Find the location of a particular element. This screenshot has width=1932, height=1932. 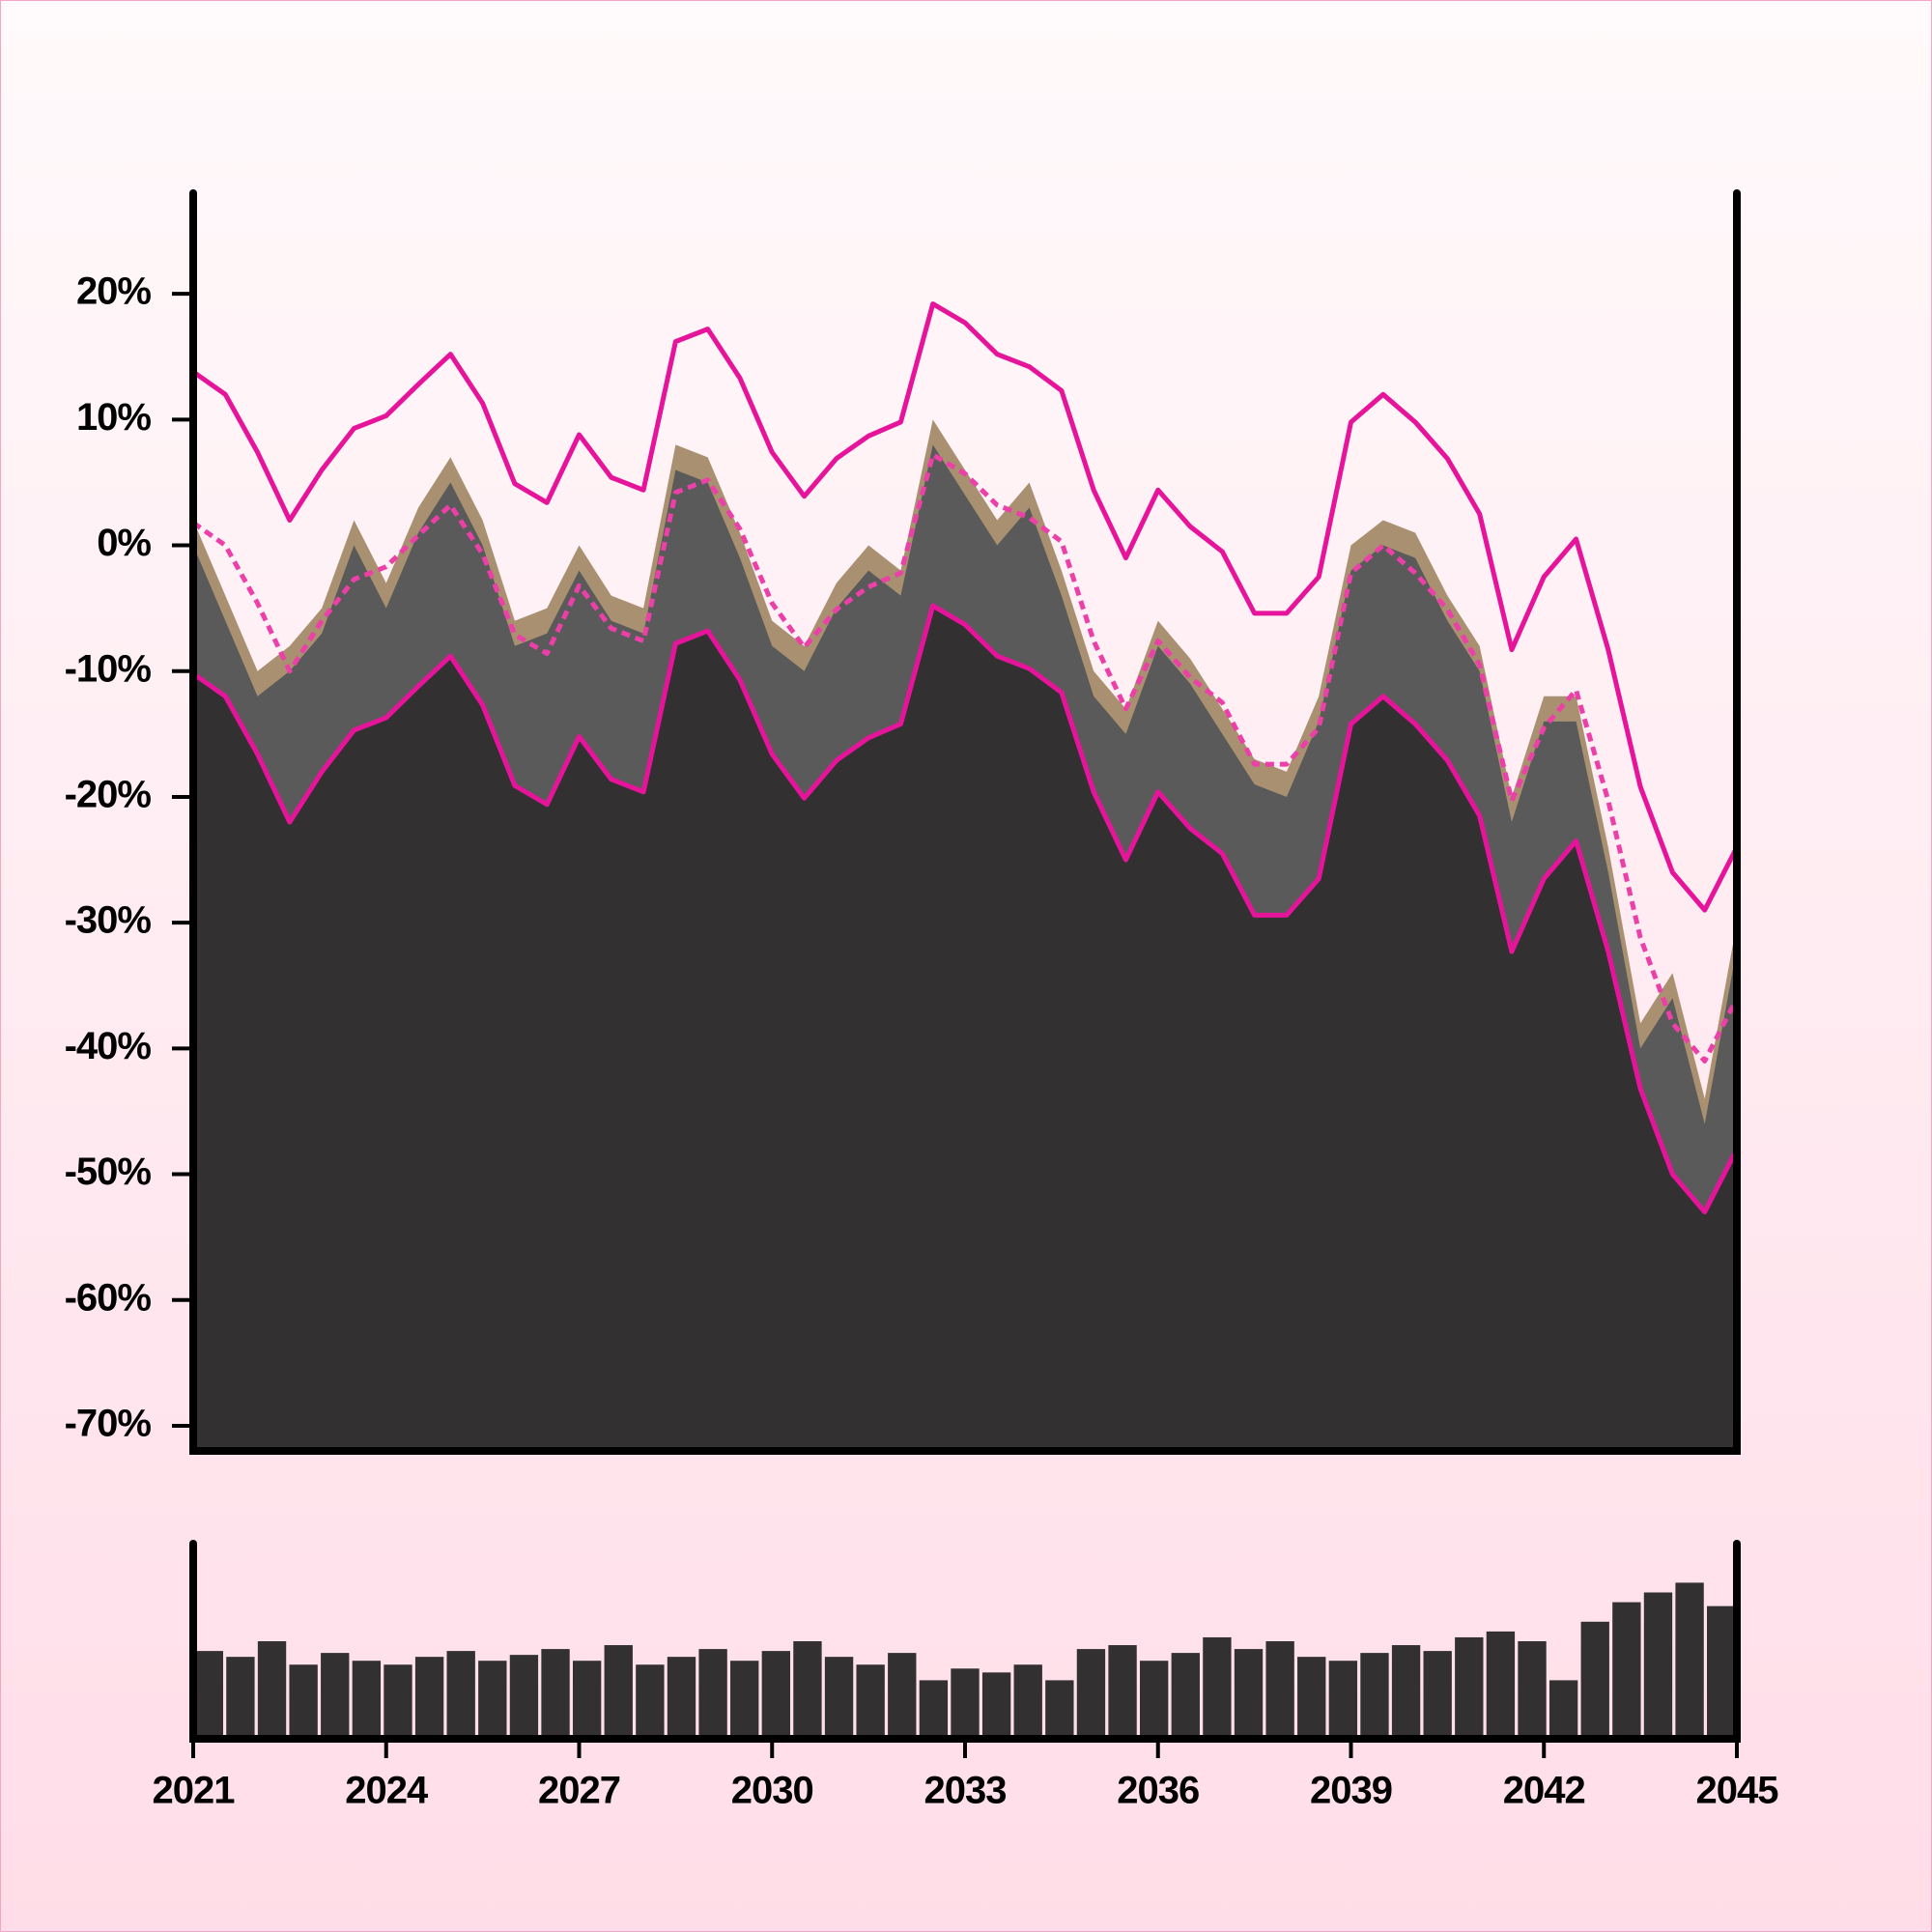

x-tick-label: 2033 is located at coordinates (965, 1791).